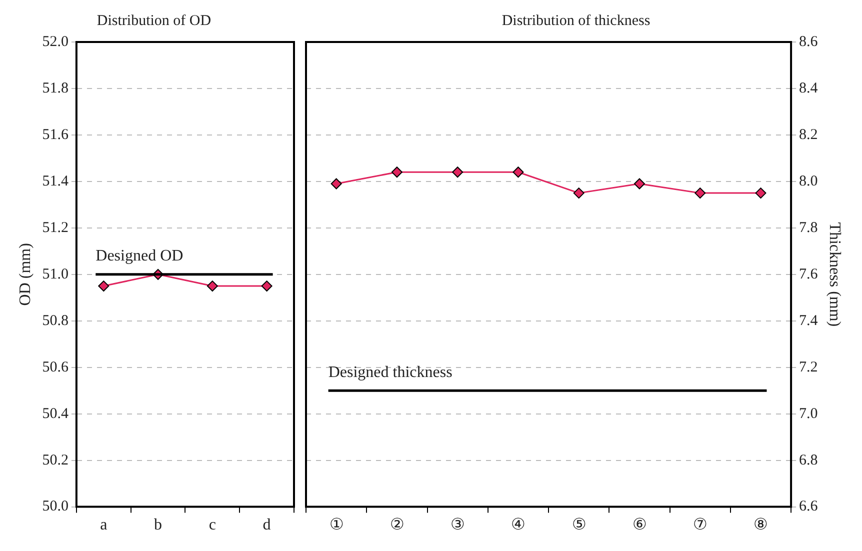 The image size is (862, 551). I want to click on x-tick-label: a, so click(104, 525).